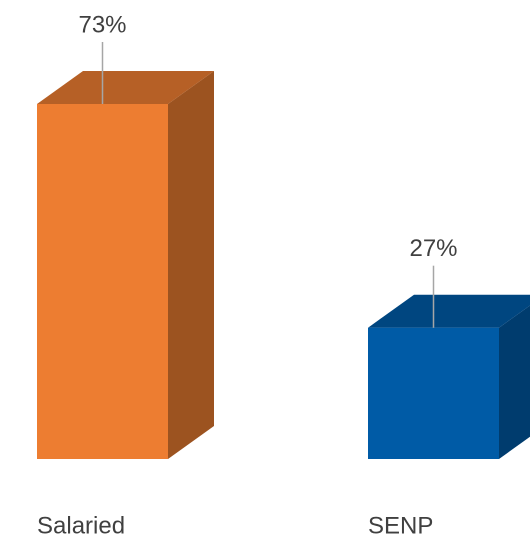 This screenshot has height=542, width=530. I want to click on data-label: 27%, so click(433, 248).